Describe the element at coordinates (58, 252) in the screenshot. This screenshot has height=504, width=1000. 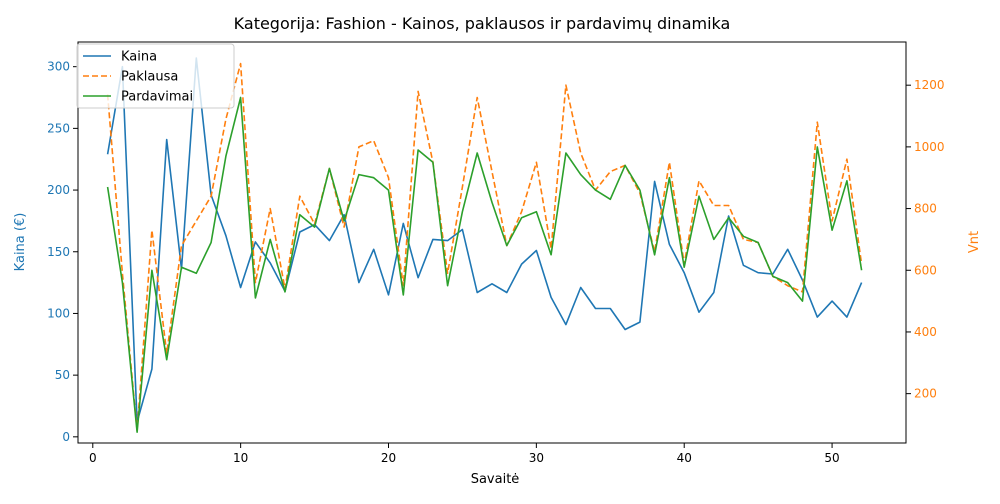
I see `y-left-tick-label: 150` at that location.